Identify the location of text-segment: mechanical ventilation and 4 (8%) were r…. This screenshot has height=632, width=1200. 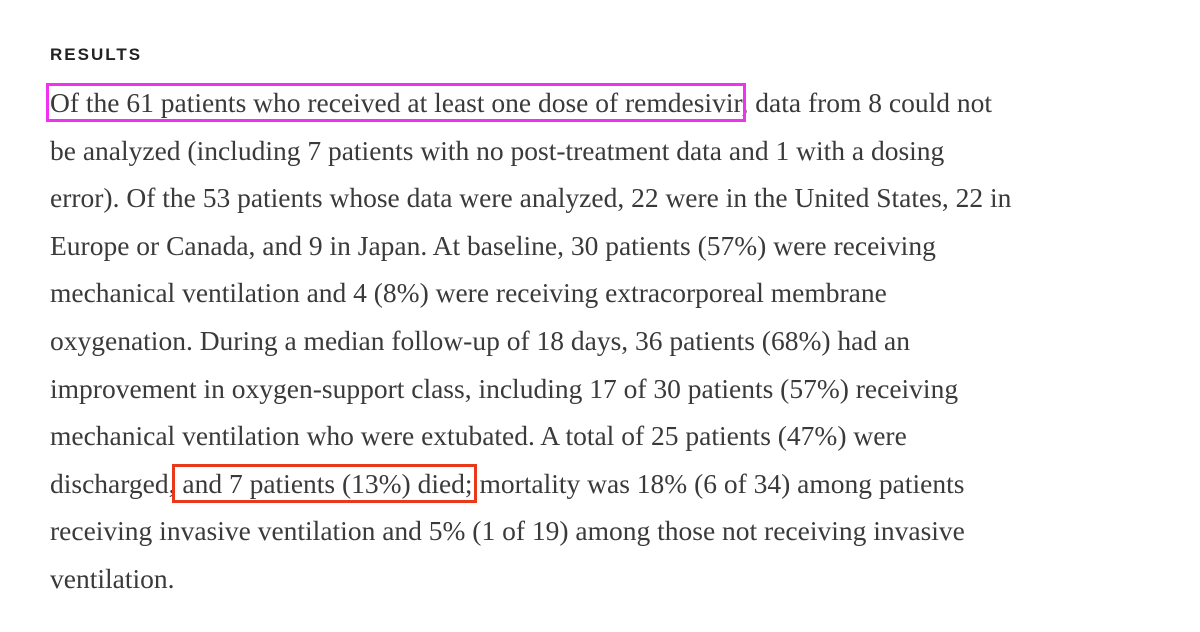
(468, 293).